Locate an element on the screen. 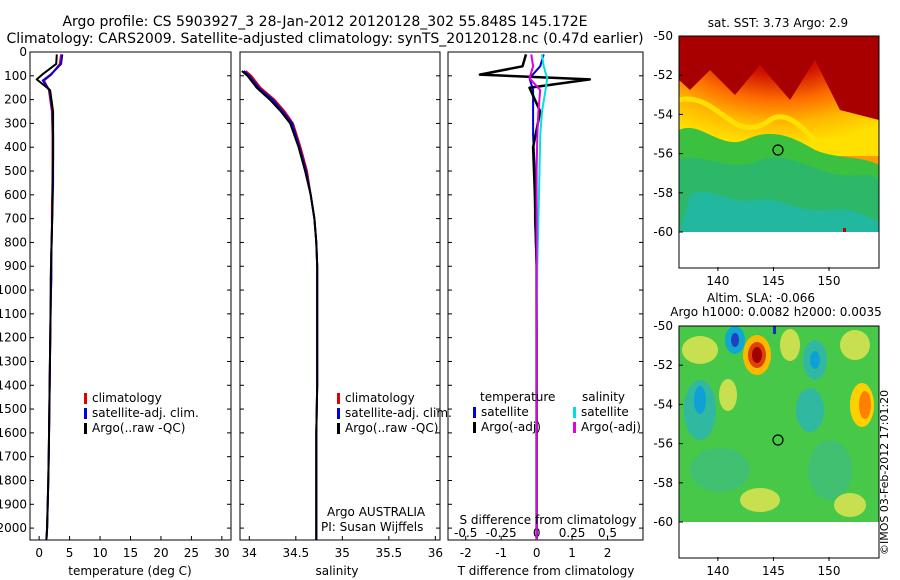  salinity-profiles is located at coordinates (280, 305).